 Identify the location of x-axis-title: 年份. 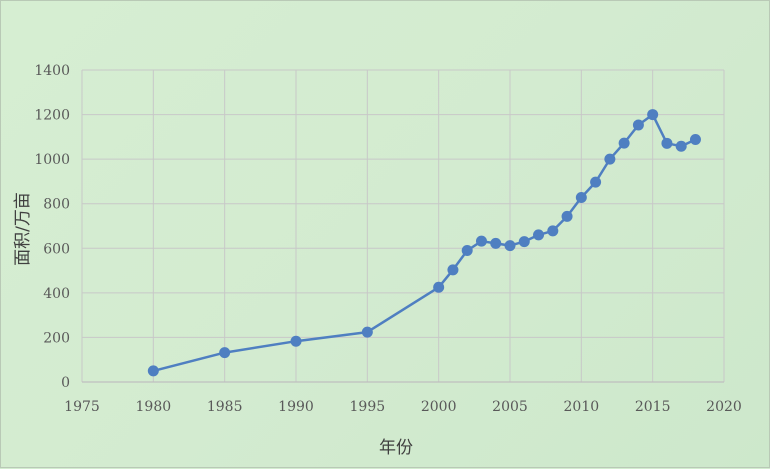
(396, 448).